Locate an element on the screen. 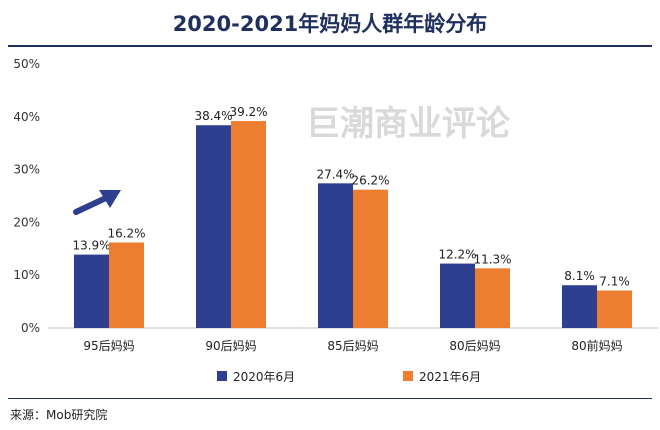 Image resolution: width=660 pixels, height=430 pixels. legend-label: 2020年6月 is located at coordinates (264, 377).